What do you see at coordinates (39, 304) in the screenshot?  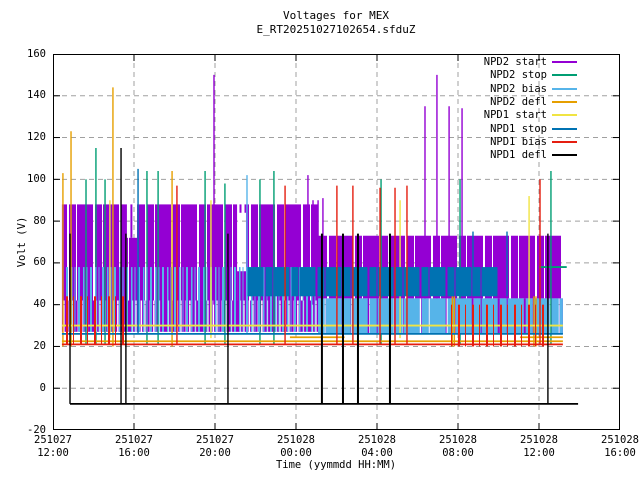 I see `y-tick-label: 40` at bounding box center [39, 304].